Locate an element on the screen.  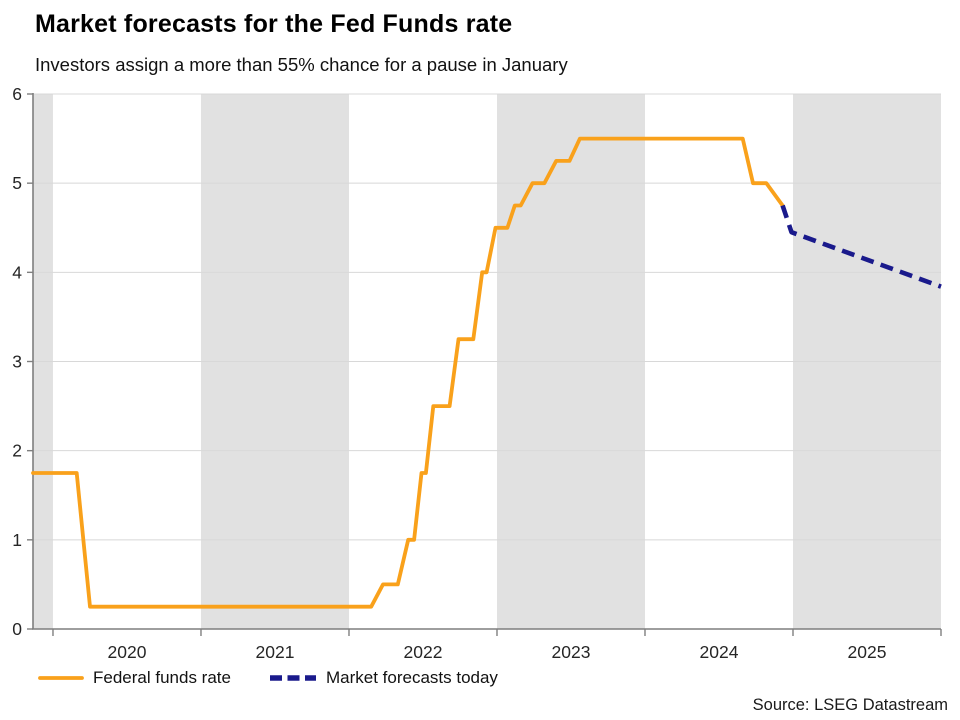
page-title: Market forecasts for the Fed Funds rate is located at coordinates (274, 24).